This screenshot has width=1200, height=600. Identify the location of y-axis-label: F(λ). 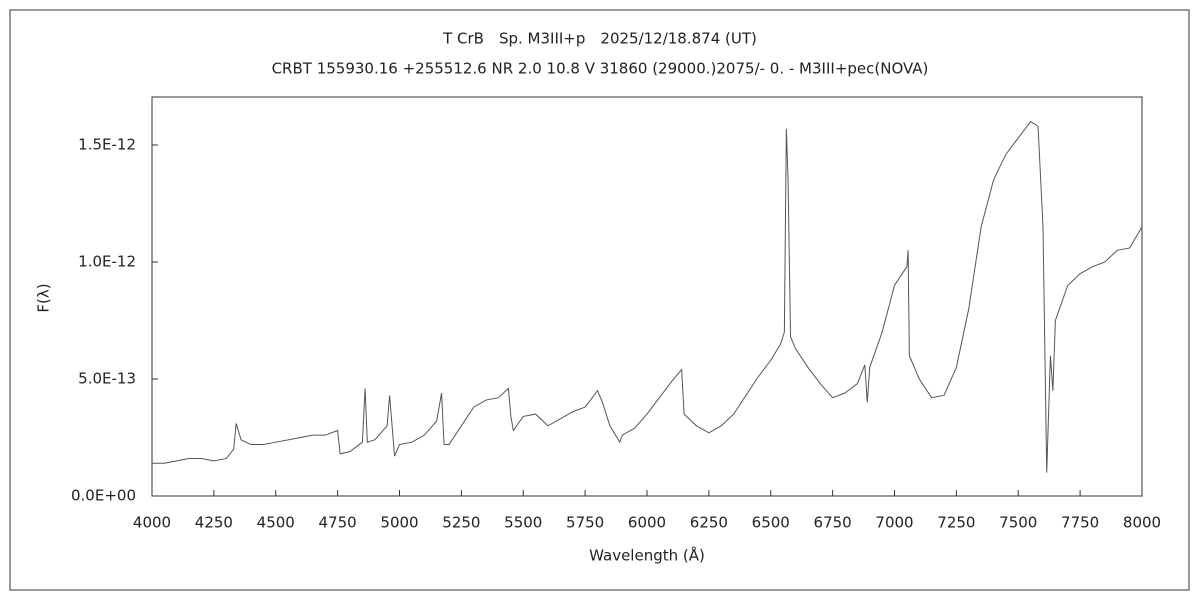
(44, 297).